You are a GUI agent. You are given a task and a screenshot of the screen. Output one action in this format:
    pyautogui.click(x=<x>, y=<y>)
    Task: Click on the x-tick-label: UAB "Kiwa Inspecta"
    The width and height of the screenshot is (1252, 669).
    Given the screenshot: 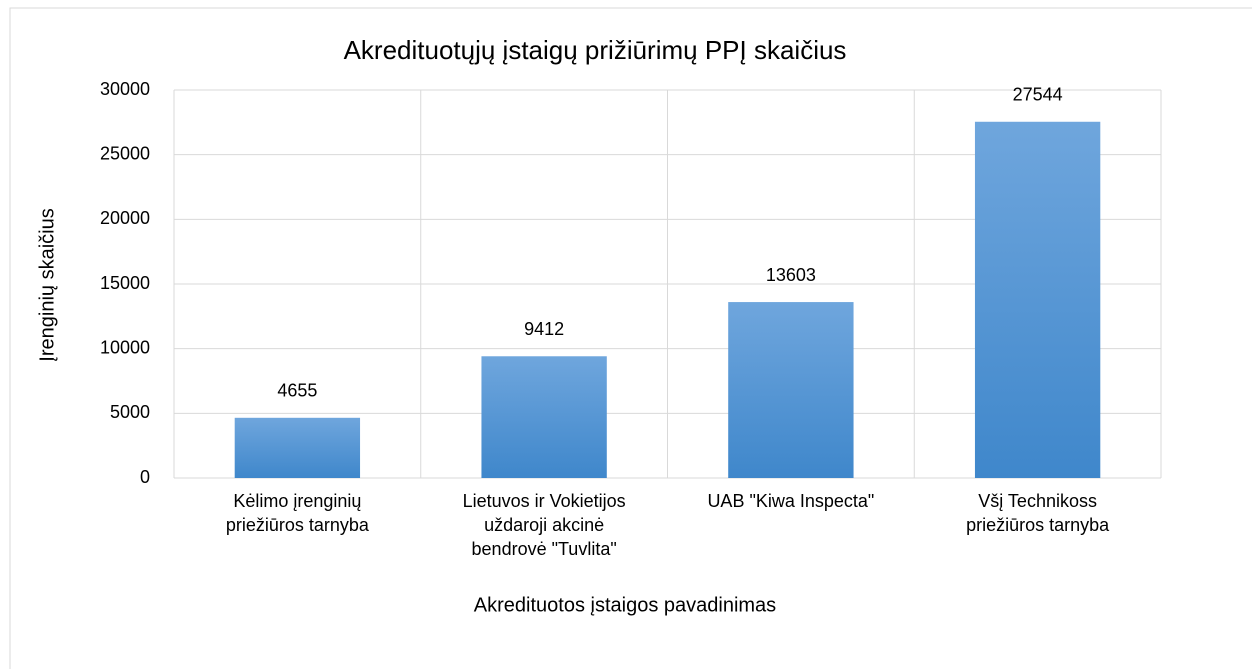 What is the action you would take?
    pyautogui.click(x=790, y=501)
    